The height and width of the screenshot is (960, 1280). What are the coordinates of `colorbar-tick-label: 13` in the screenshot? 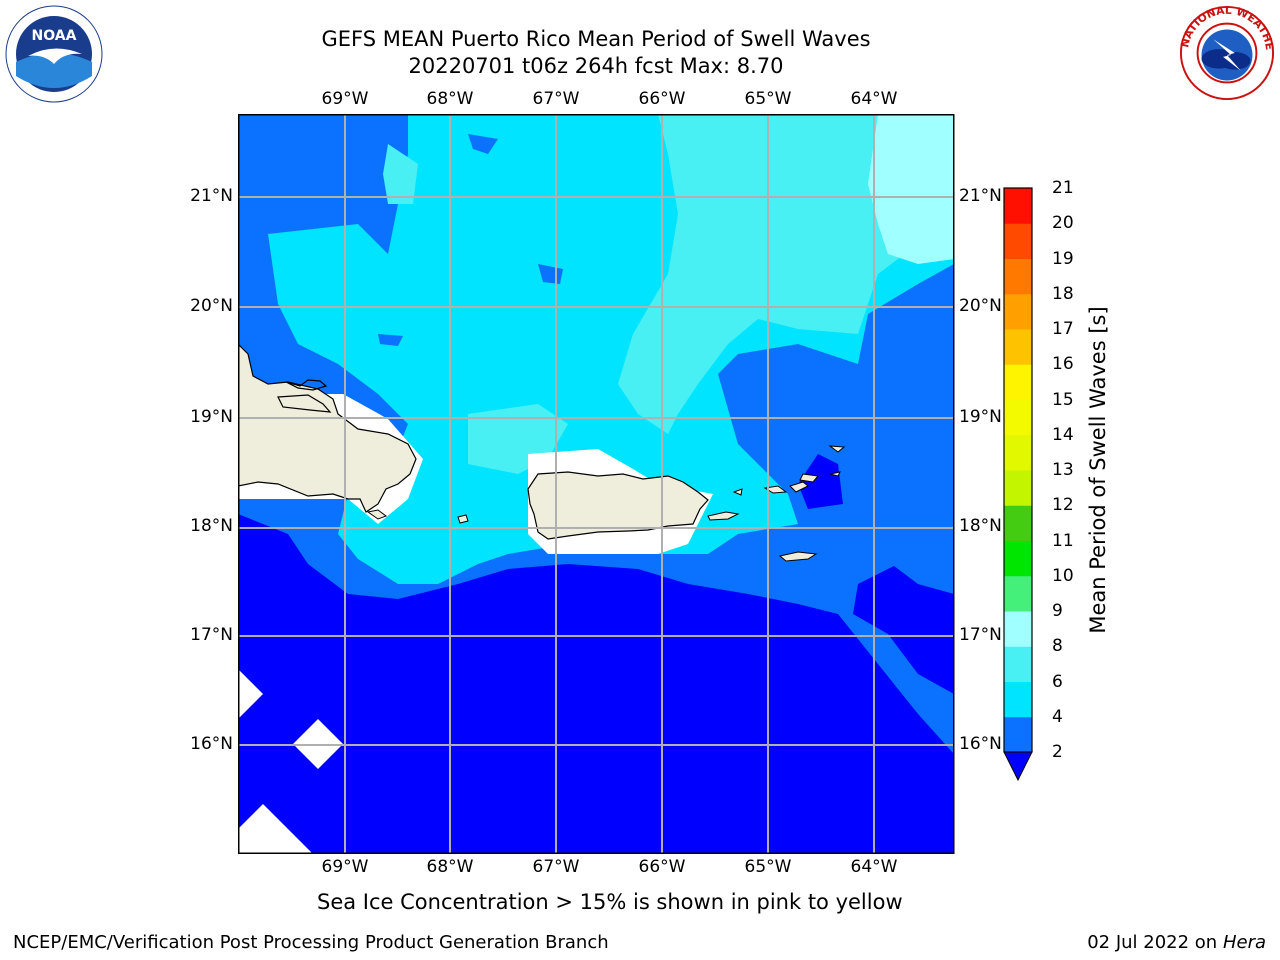 It's located at (1063, 470).